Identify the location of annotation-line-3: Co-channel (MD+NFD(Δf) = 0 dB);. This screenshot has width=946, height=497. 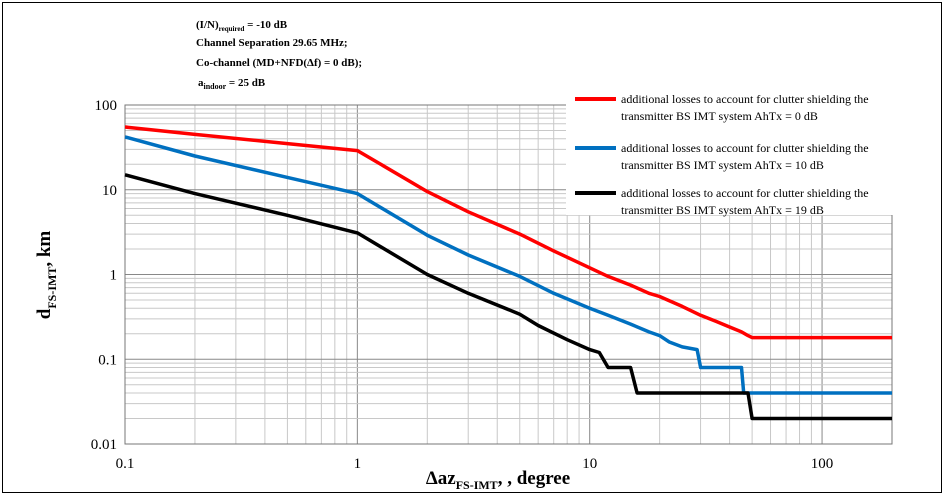
(279, 63).